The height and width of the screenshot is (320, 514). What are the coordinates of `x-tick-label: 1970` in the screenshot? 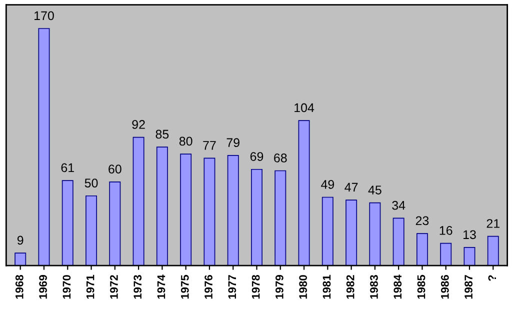 It's located at (66, 287).